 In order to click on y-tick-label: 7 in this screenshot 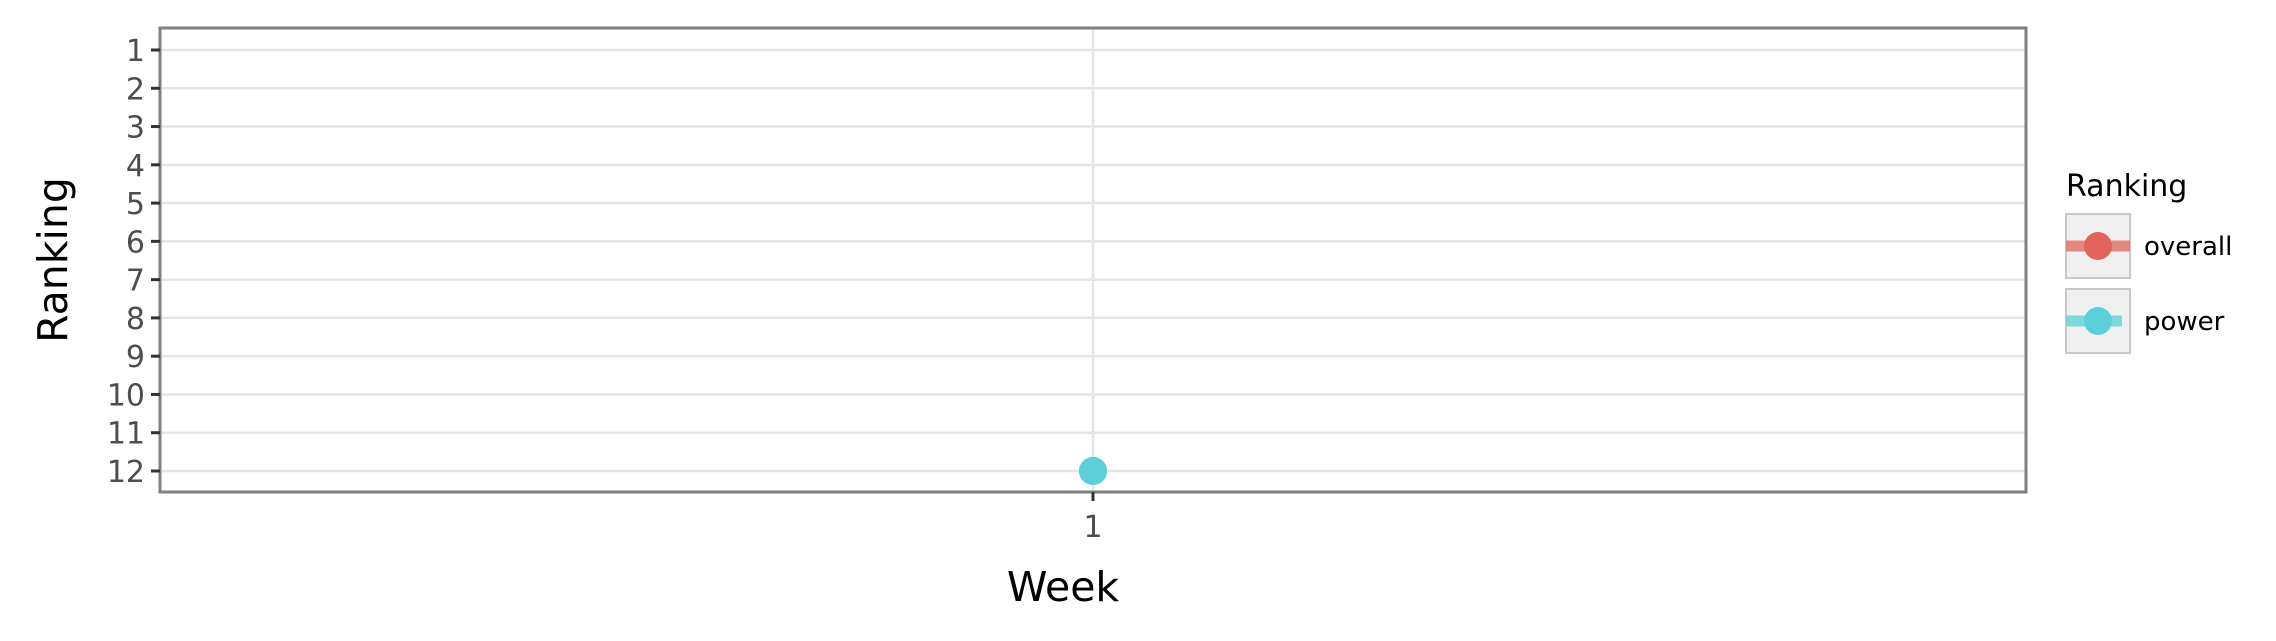, I will do `click(135, 281)`.